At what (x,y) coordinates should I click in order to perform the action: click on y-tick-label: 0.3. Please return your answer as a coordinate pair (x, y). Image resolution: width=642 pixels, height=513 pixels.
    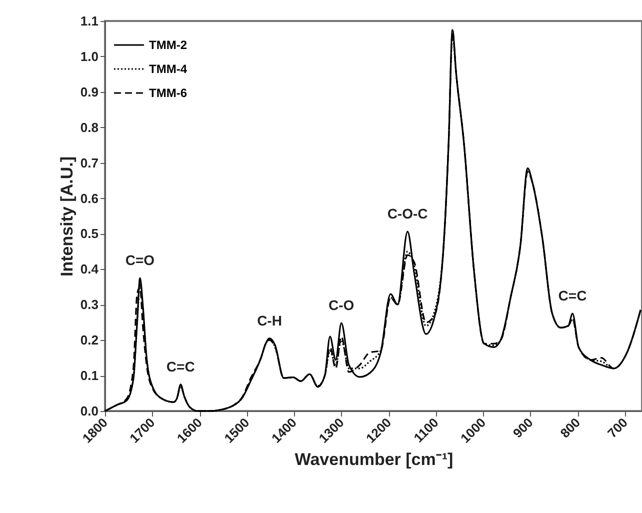
    Looking at the image, I should click on (89, 304).